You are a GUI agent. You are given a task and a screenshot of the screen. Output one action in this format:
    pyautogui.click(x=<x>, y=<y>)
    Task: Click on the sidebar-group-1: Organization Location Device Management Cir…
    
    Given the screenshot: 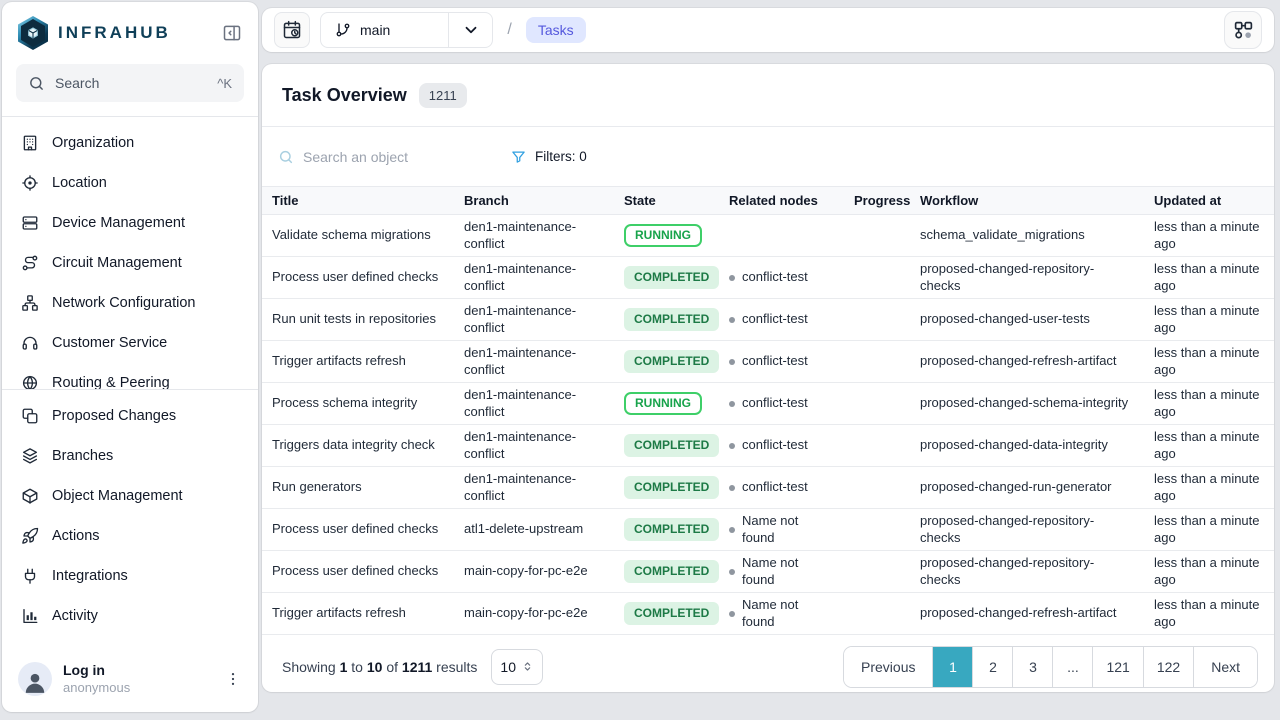 What is the action you would take?
    pyautogui.click(x=130, y=253)
    